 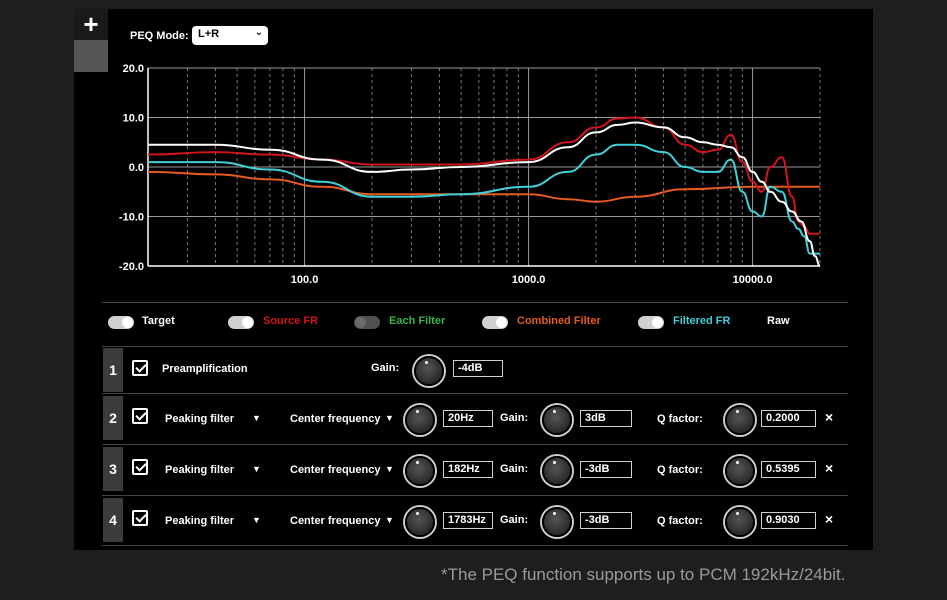 What do you see at coordinates (113, 520) in the screenshot?
I see `row-index: 4` at bounding box center [113, 520].